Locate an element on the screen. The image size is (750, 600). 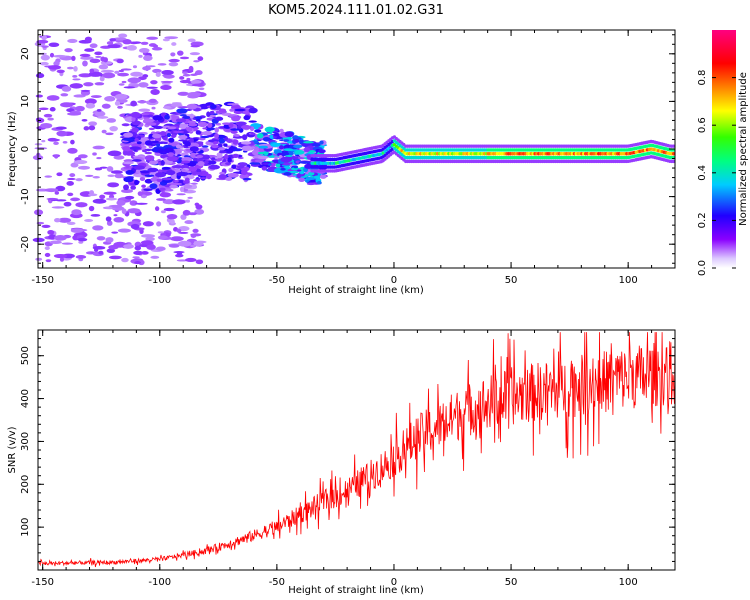
colorbar-tick-label: 0.2 is located at coordinates (702, 220).